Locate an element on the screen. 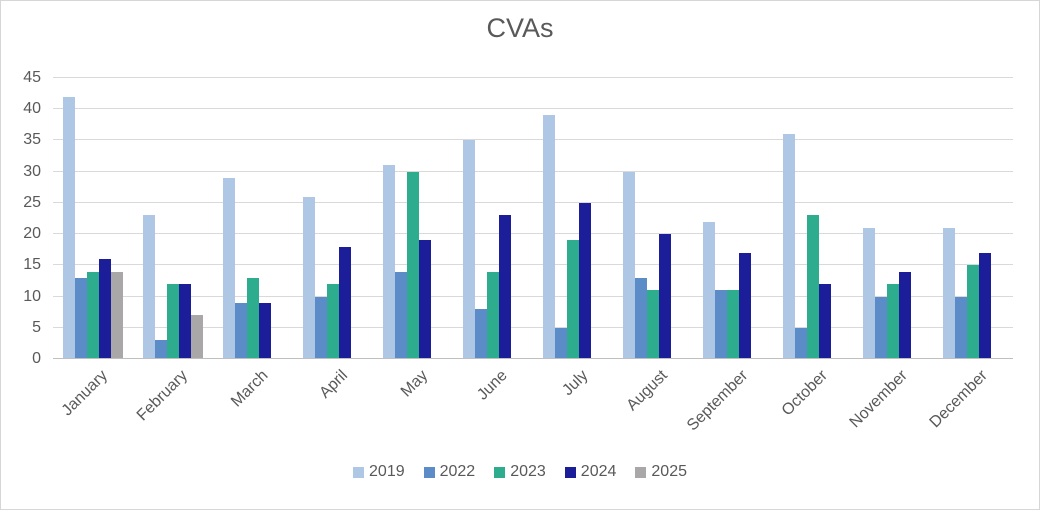 This screenshot has height=510, width=1040. x-axis-line is located at coordinates (533, 358).